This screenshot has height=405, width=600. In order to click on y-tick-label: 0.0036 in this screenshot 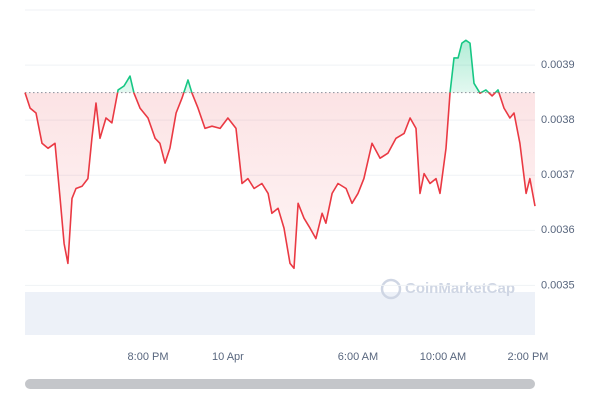, I will do `click(558, 230)`.